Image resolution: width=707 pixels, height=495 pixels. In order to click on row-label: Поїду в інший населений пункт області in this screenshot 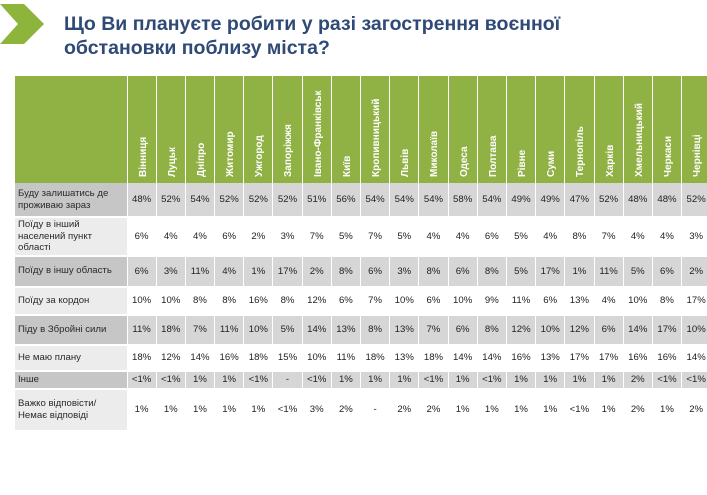, I will do `click(71, 237)`.